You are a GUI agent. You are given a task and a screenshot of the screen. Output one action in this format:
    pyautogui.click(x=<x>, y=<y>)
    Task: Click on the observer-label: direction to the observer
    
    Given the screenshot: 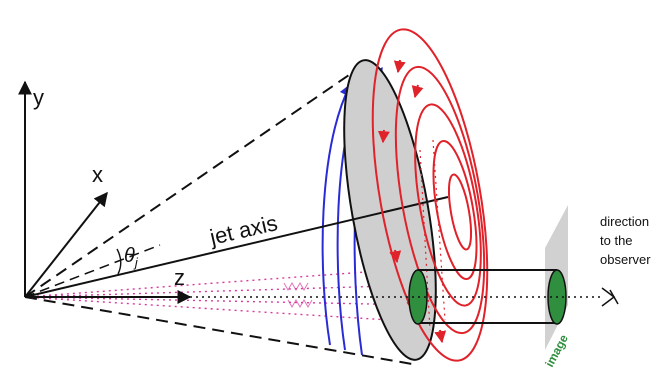 What is the action you would take?
    pyautogui.click(x=626, y=240)
    